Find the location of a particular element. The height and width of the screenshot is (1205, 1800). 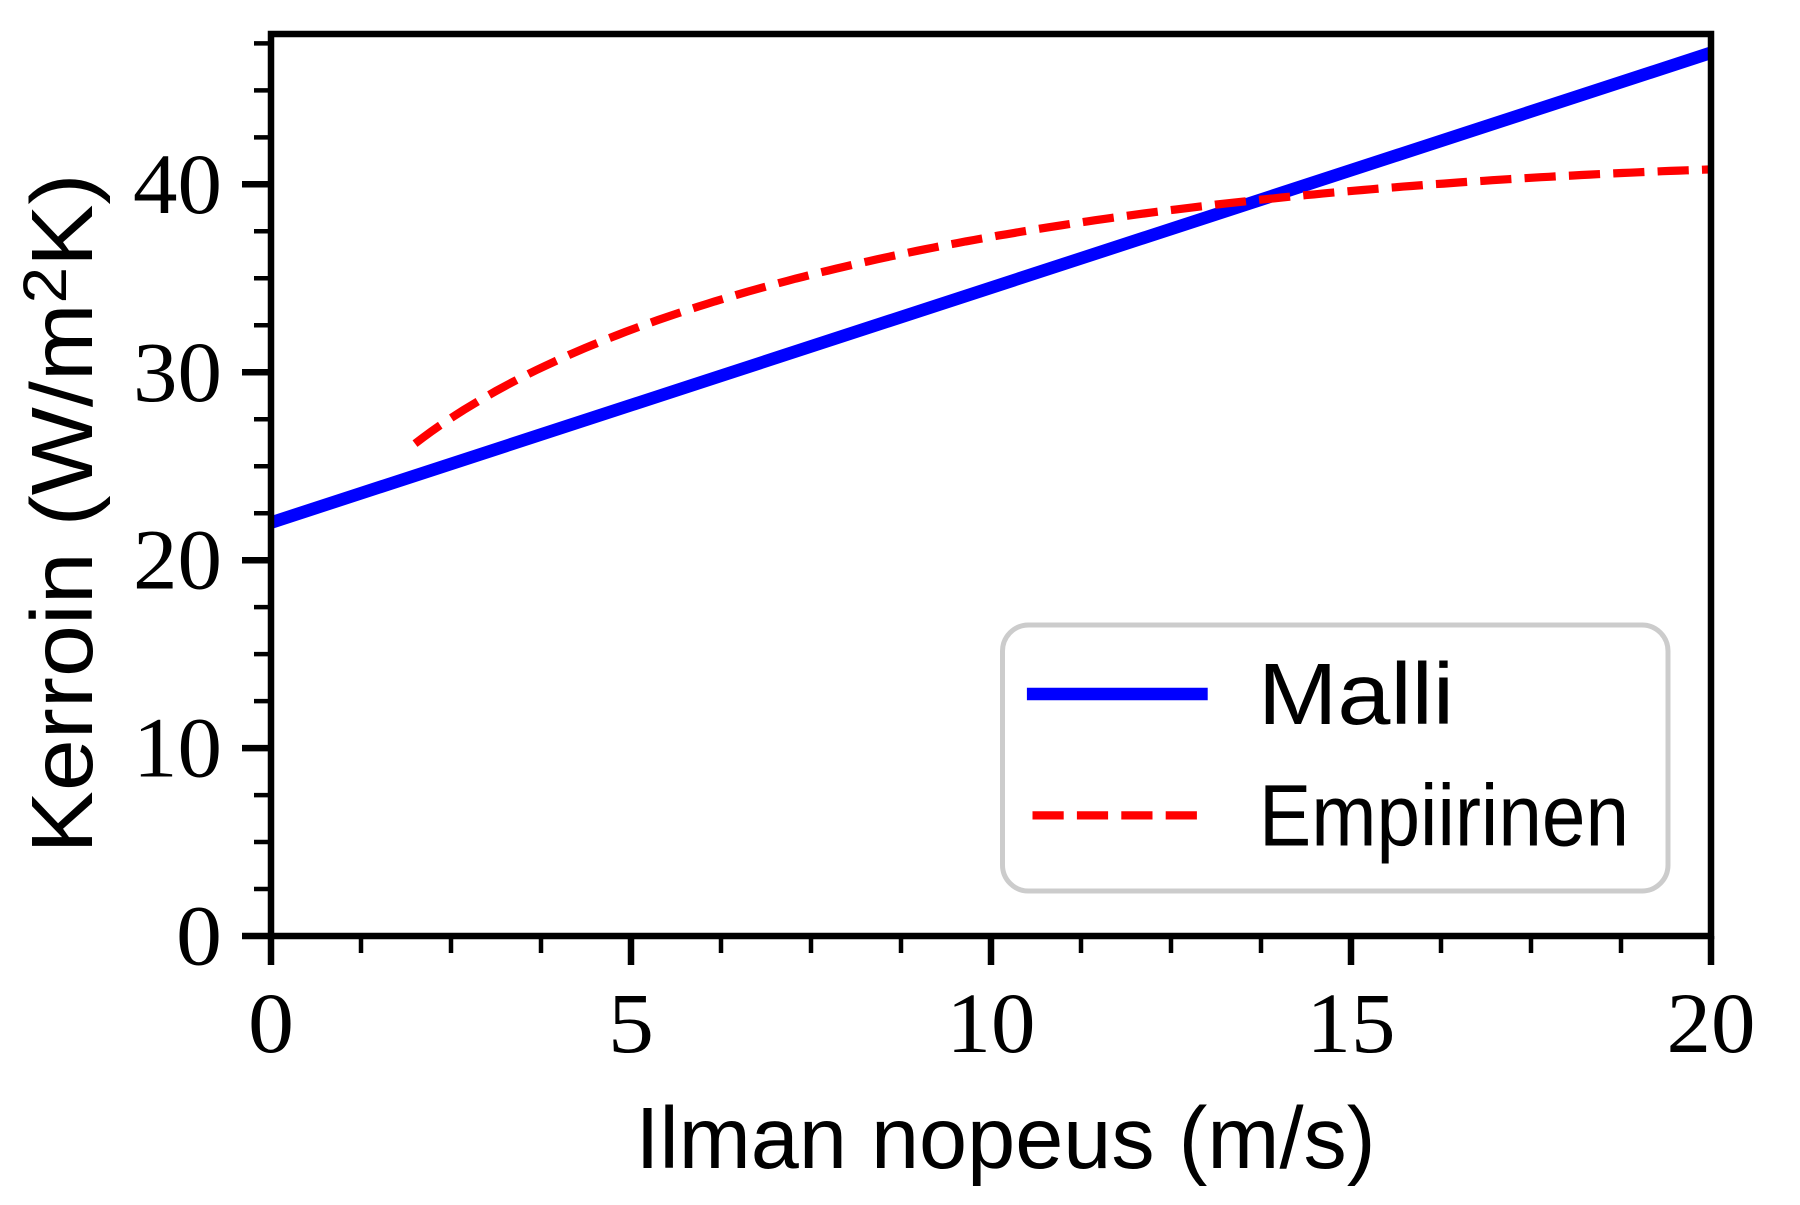

svg-text: 15 is located at coordinates (1351, 1023).